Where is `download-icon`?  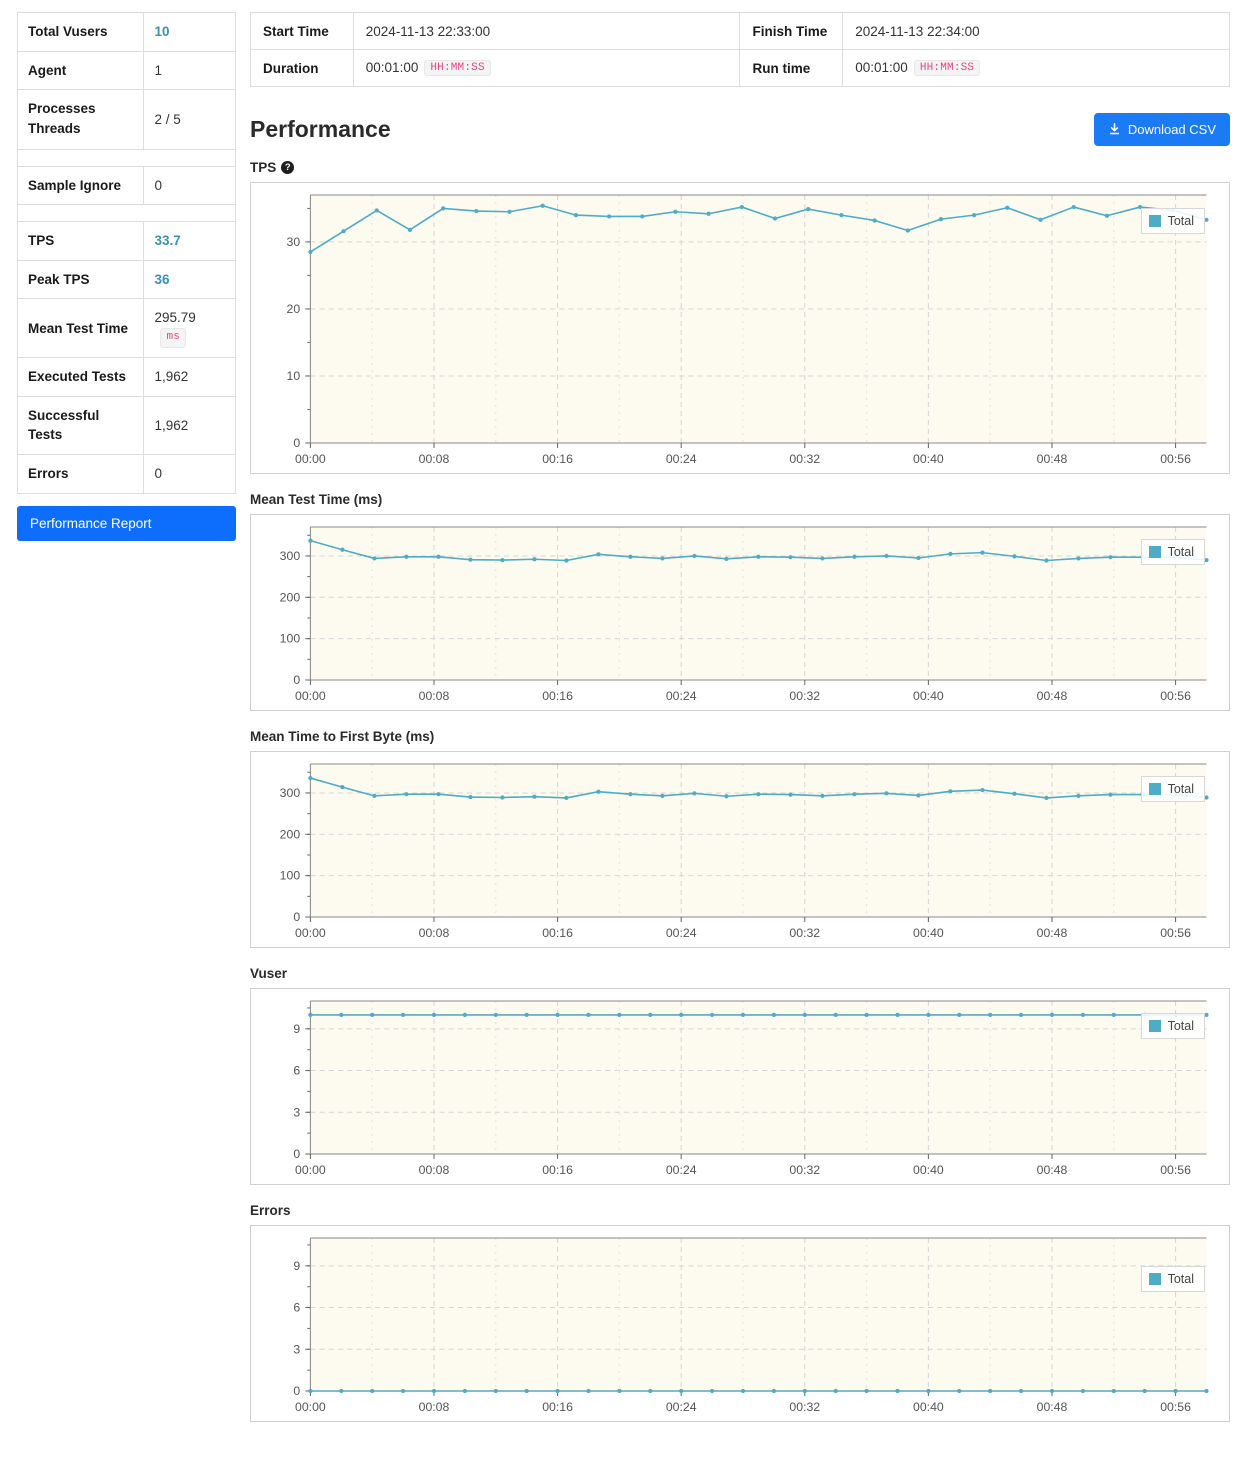 download-icon is located at coordinates (1114, 129).